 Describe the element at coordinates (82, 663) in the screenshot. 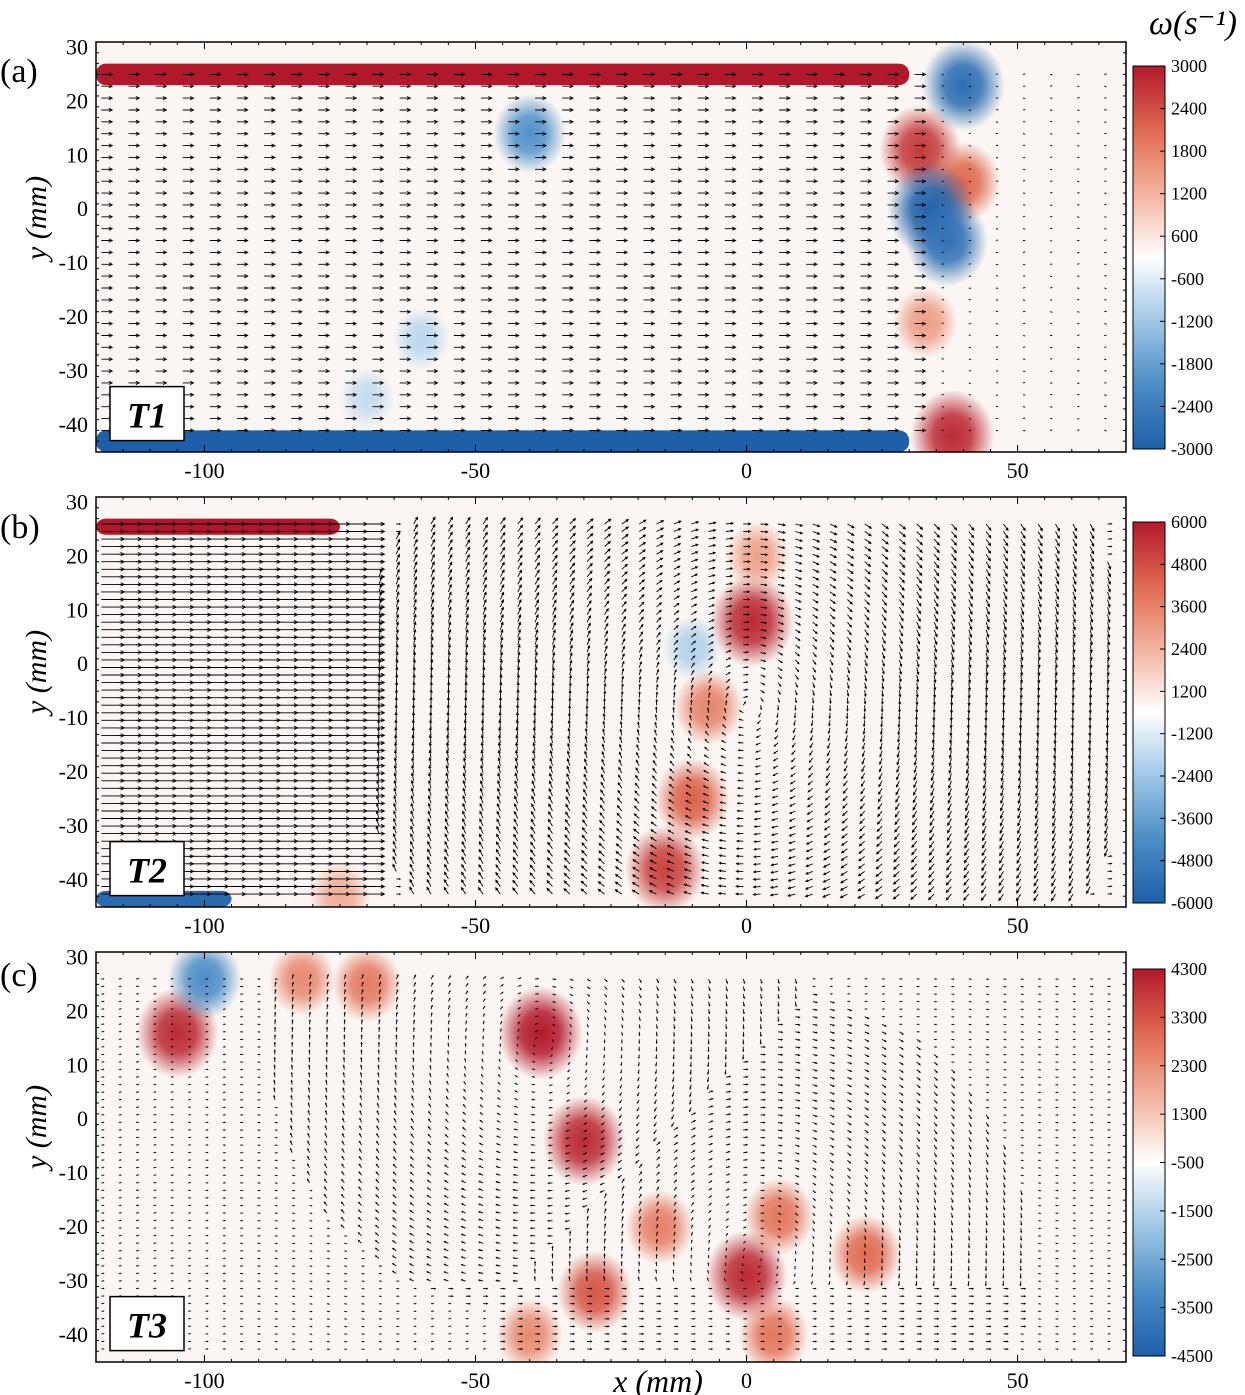

I see `y-tick-label: 0` at that location.